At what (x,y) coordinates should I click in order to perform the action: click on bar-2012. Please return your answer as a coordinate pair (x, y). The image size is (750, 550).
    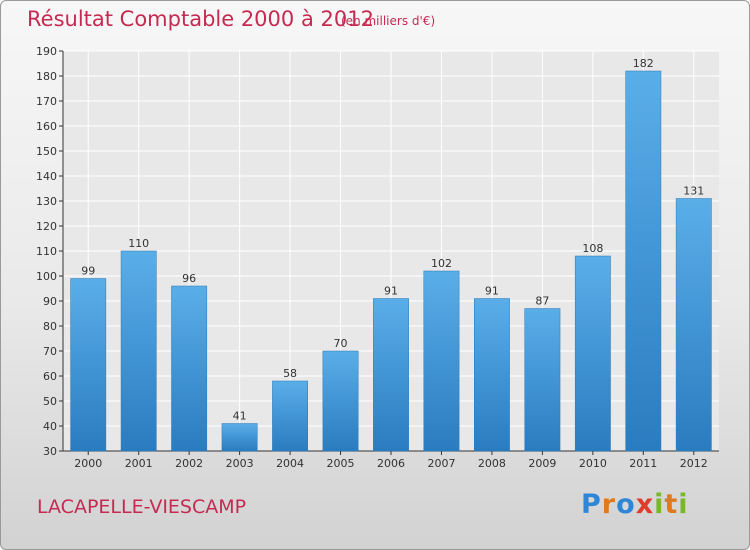
    Looking at the image, I should click on (693, 325).